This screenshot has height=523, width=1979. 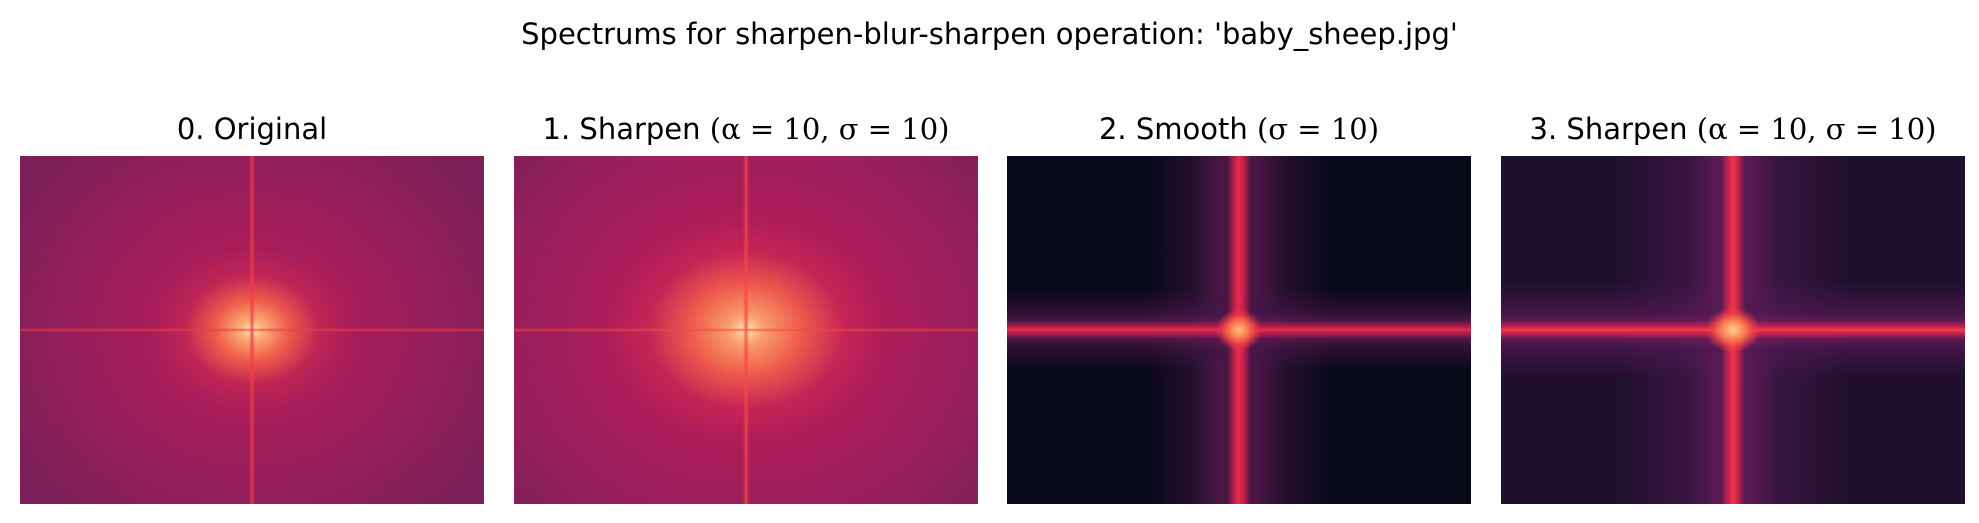 I want to click on panel-title-sharpen-1: 1. Sharpen (α = 10, σ = 10), so click(x=746, y=129).